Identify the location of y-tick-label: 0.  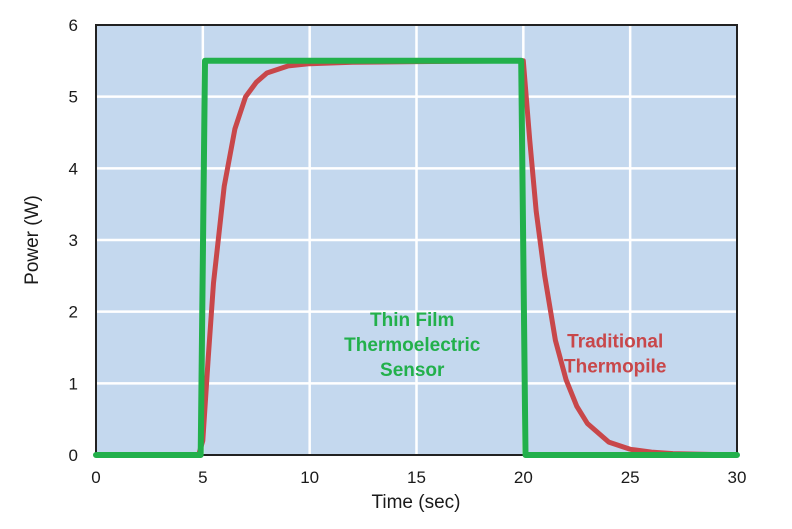
(73, 455).